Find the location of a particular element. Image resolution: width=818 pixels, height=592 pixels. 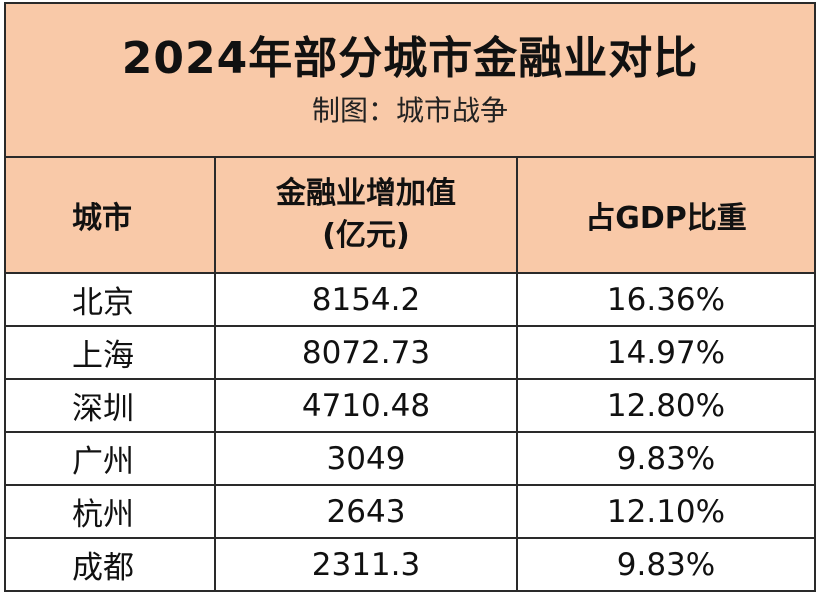

table-row: 深圳 4710.48 12.80% is located at coordinates (410, 405).